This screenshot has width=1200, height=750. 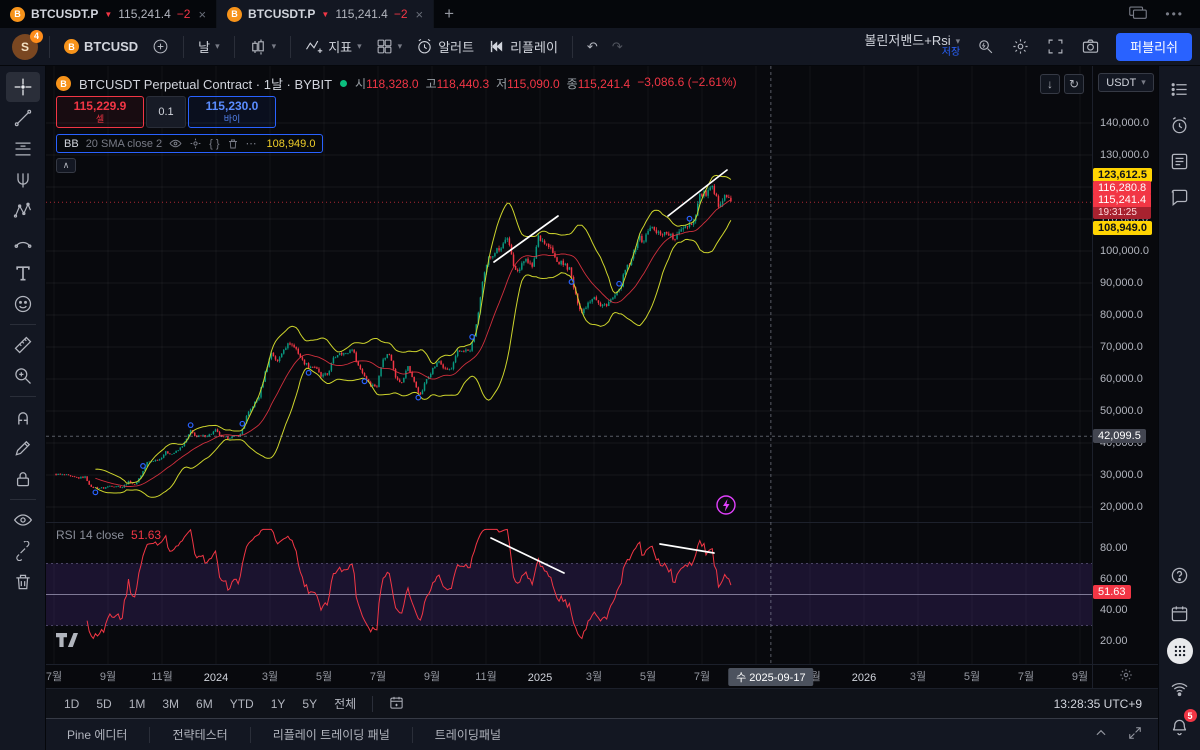 What do you see at coordinates (1050, 84) in the screenshot?
I see `goto-latest-bar-button: ↓` at bounding box center [1050, 84].